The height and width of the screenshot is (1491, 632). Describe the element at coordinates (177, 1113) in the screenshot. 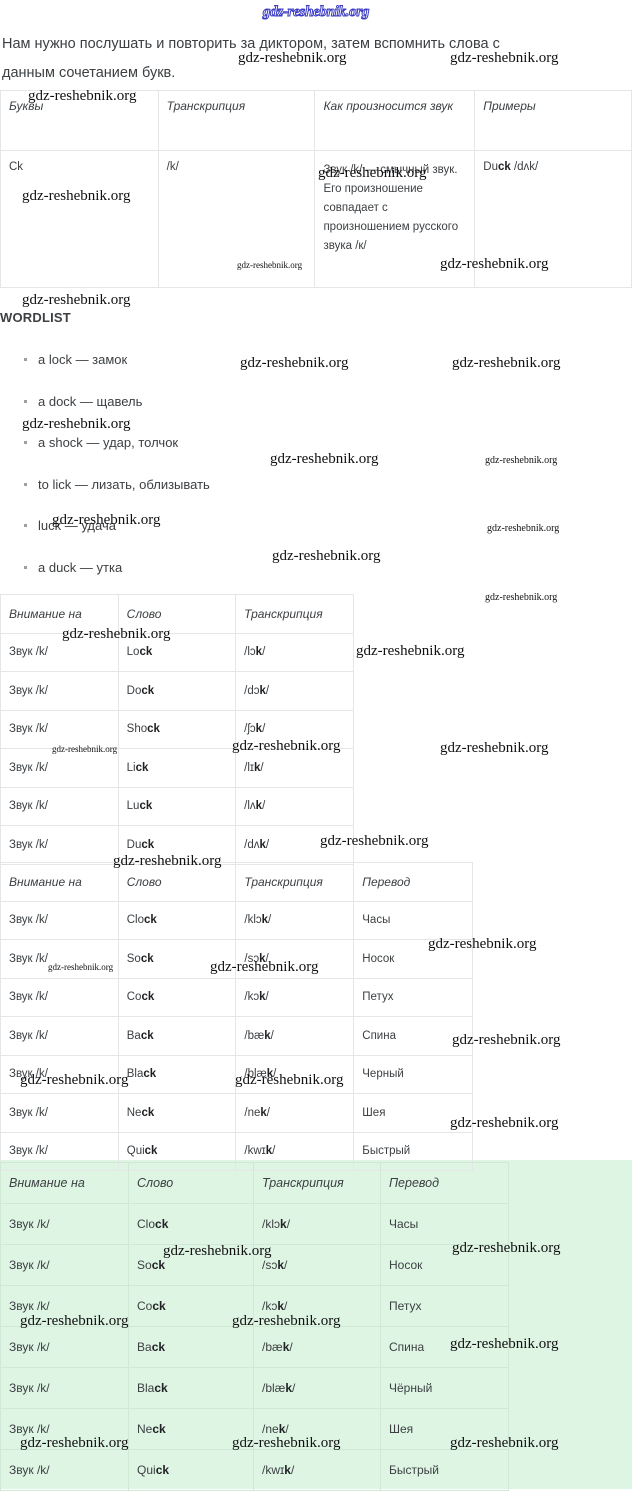

I see `cell-word: Neck` at that location.